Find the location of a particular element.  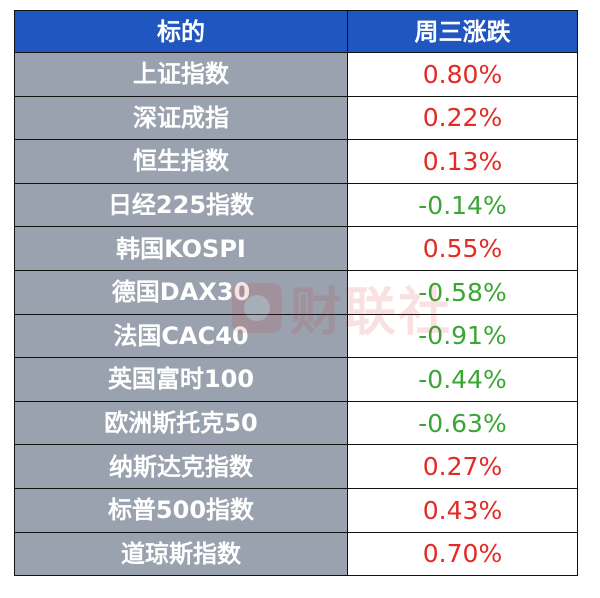

change-value-cell: 0.22% is located at coordinates (462, 118).